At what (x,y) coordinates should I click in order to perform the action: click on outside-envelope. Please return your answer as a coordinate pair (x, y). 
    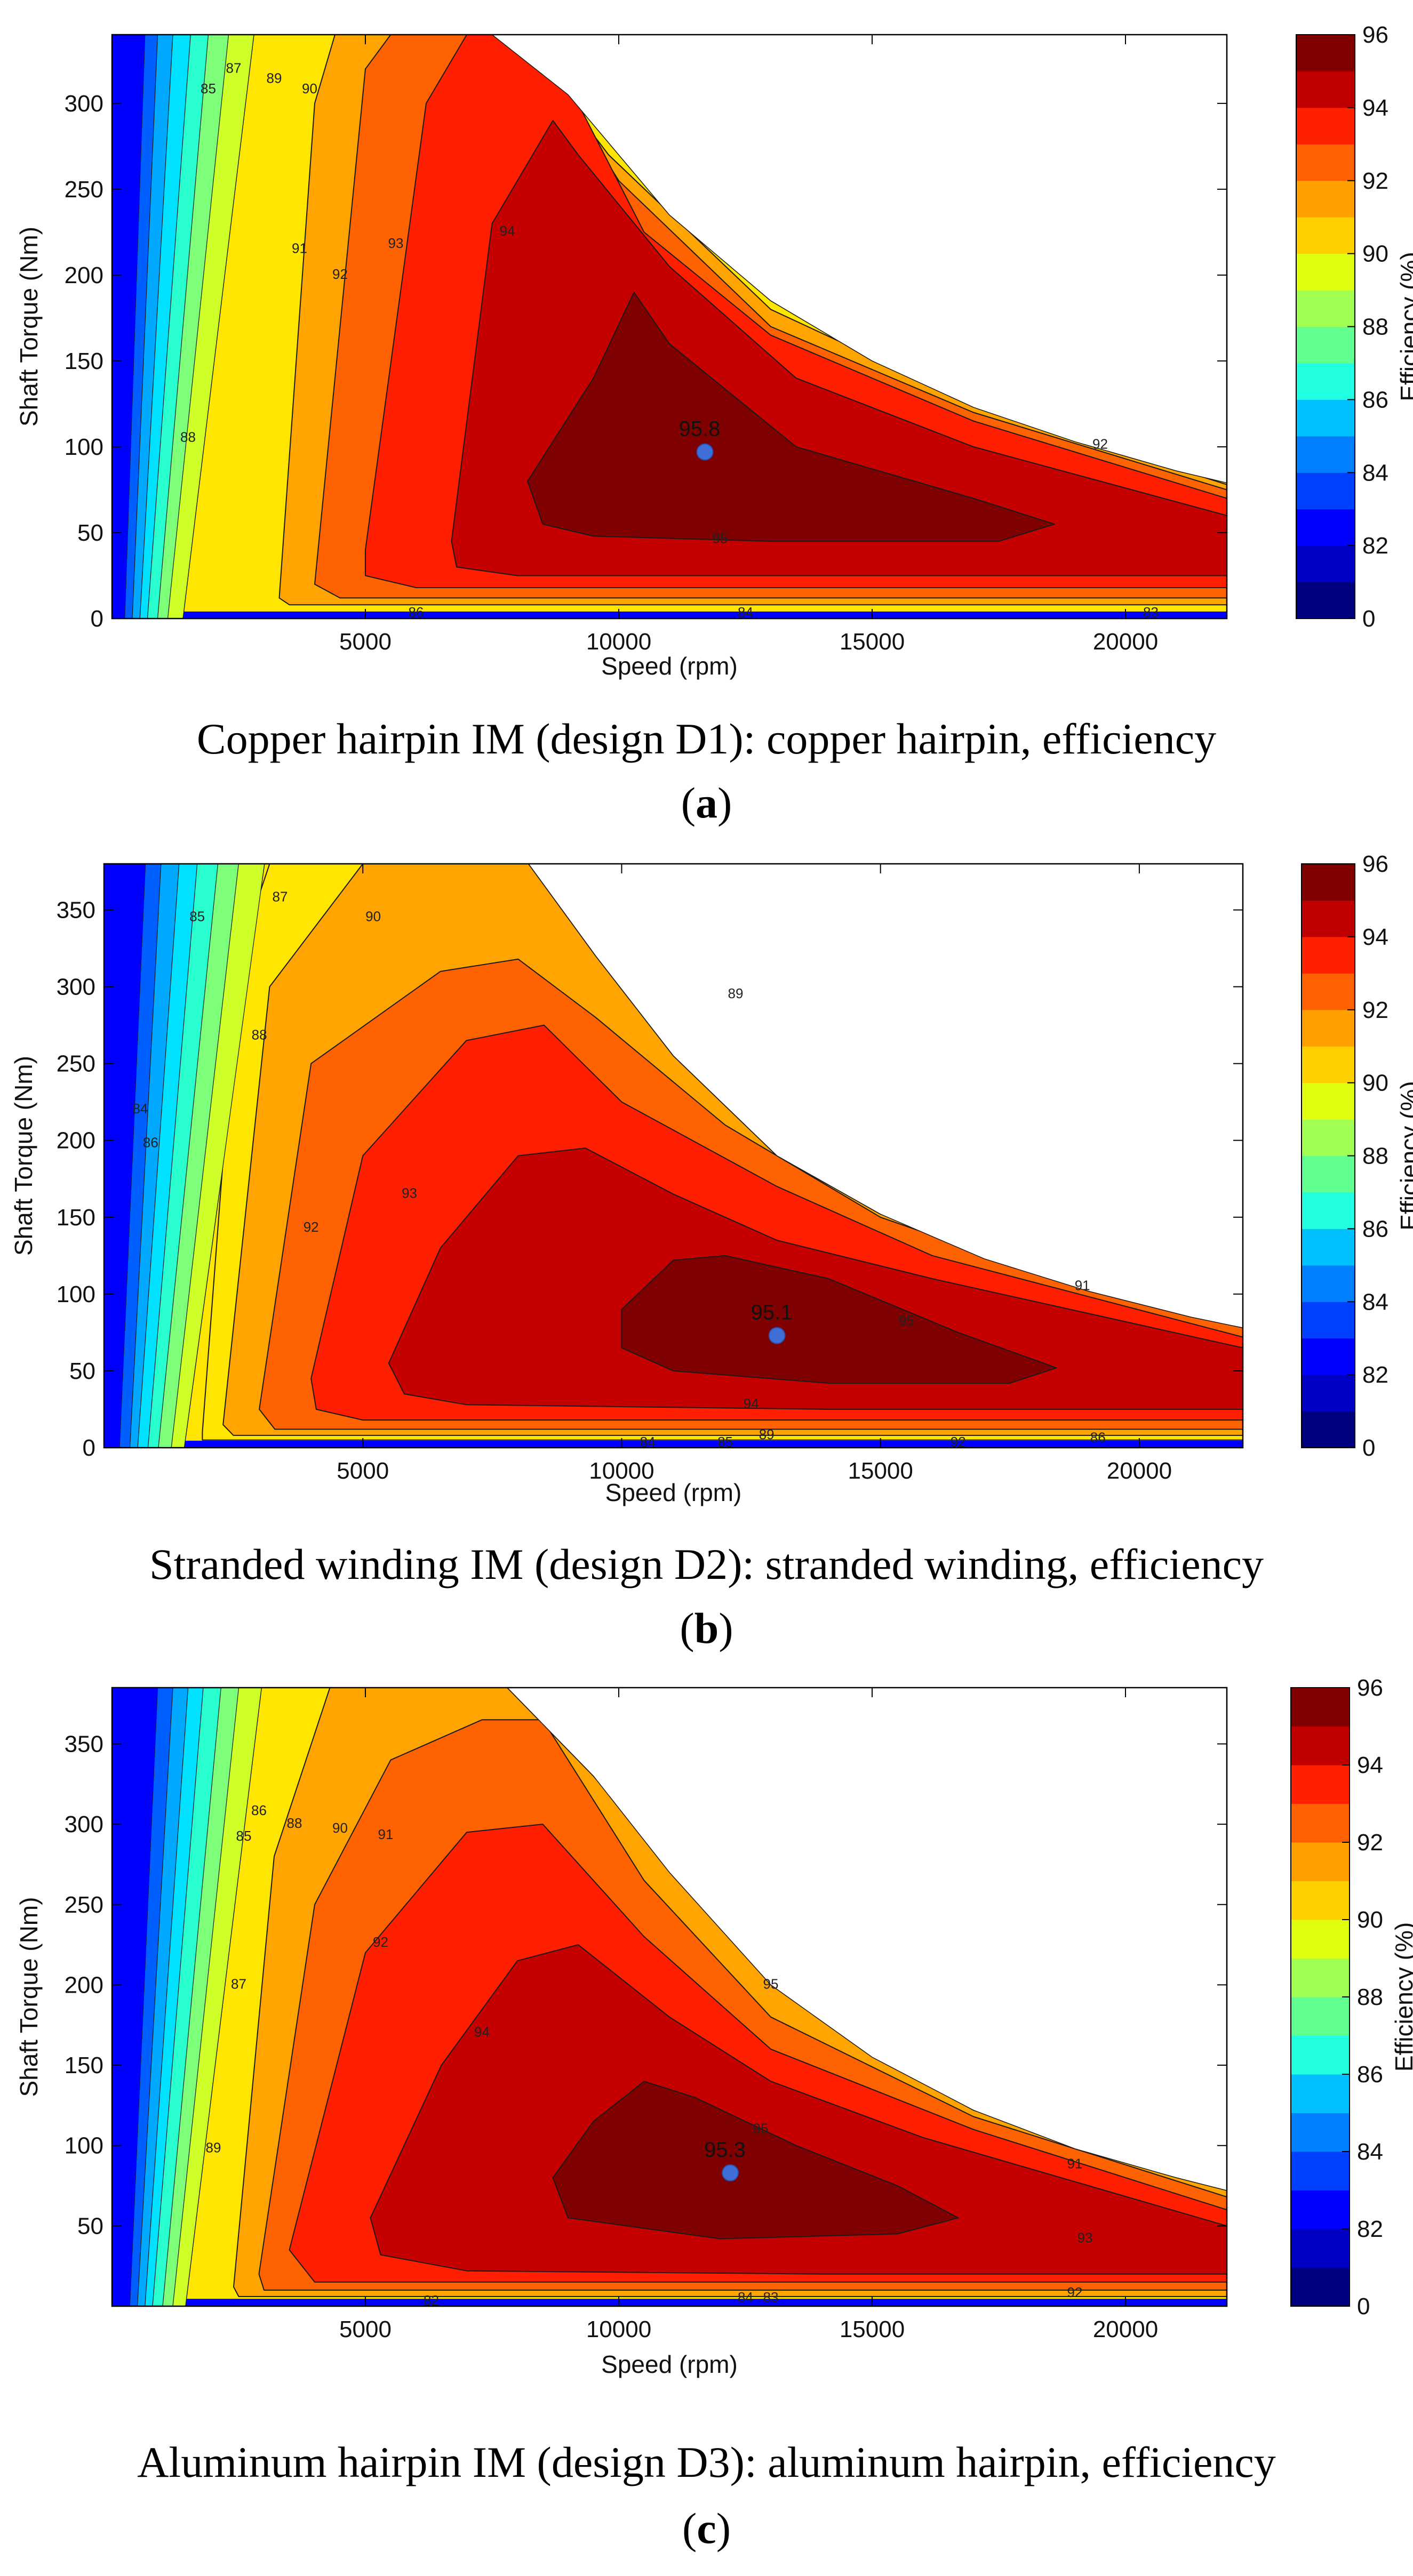
    Looking at the image, I should click on (669, 259).